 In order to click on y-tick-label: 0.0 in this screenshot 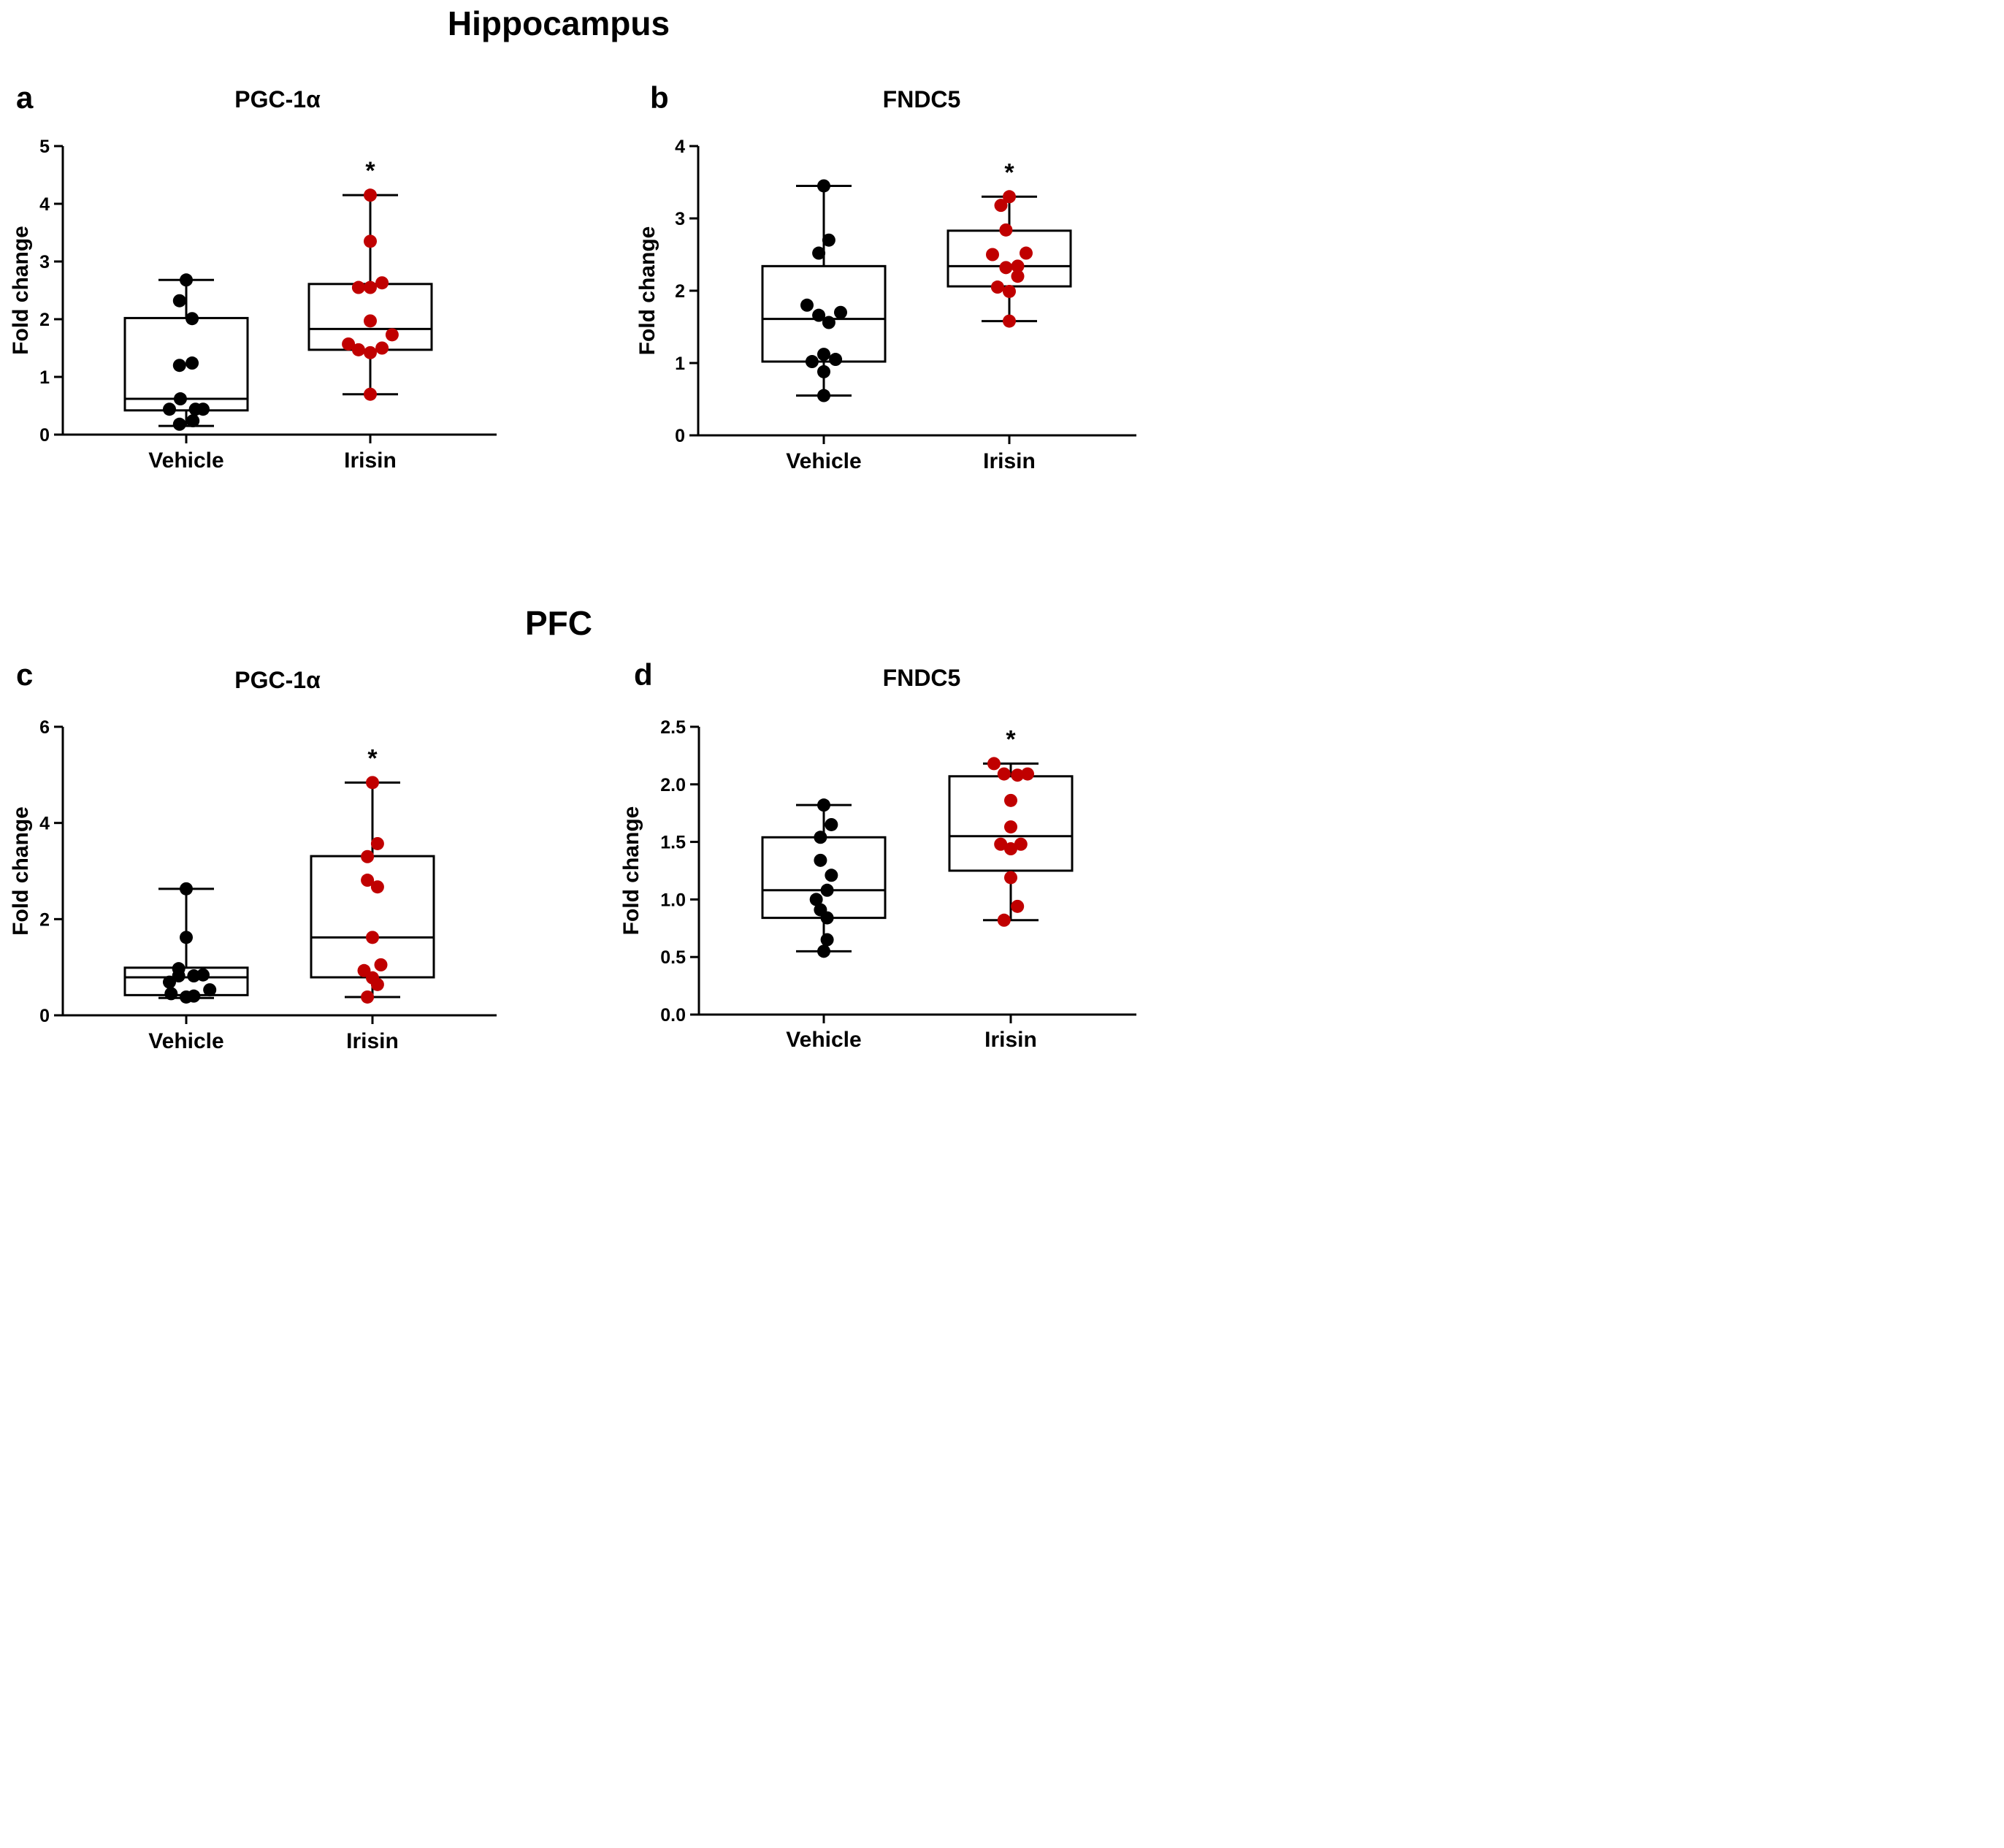, I will do `click(673, 1015)`.